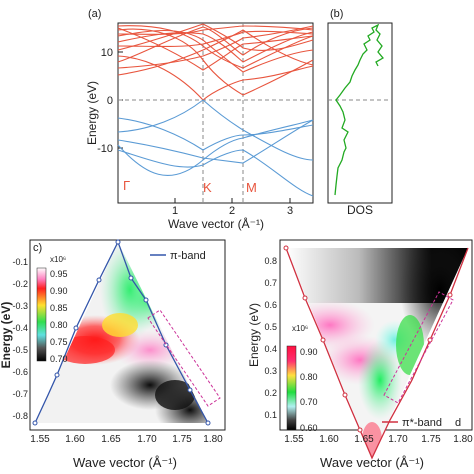 The width and height of the screenshot is (474, 474). Describe the element at coordinates (270, 338) in the screenshot. I see `panel-d-y-ticks: 0.8 0.7 0.6 0.5 0.4 0.3 0.2 0.1` at that location.